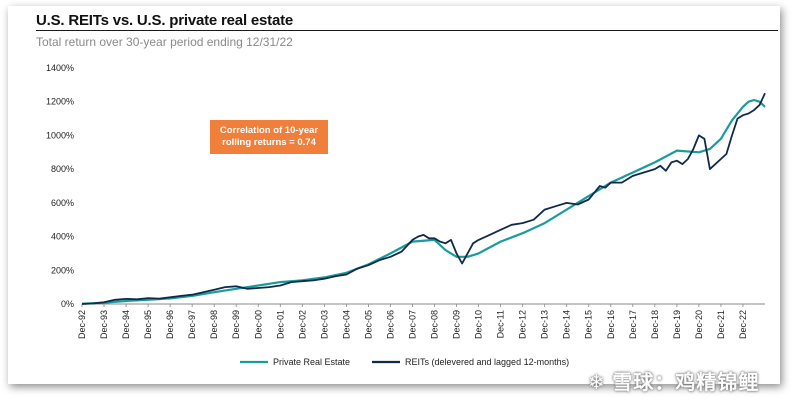  Describe the element at coordinates (677, 324) in the screenshot. I see `x-tick-label: Dec-19` at that location.